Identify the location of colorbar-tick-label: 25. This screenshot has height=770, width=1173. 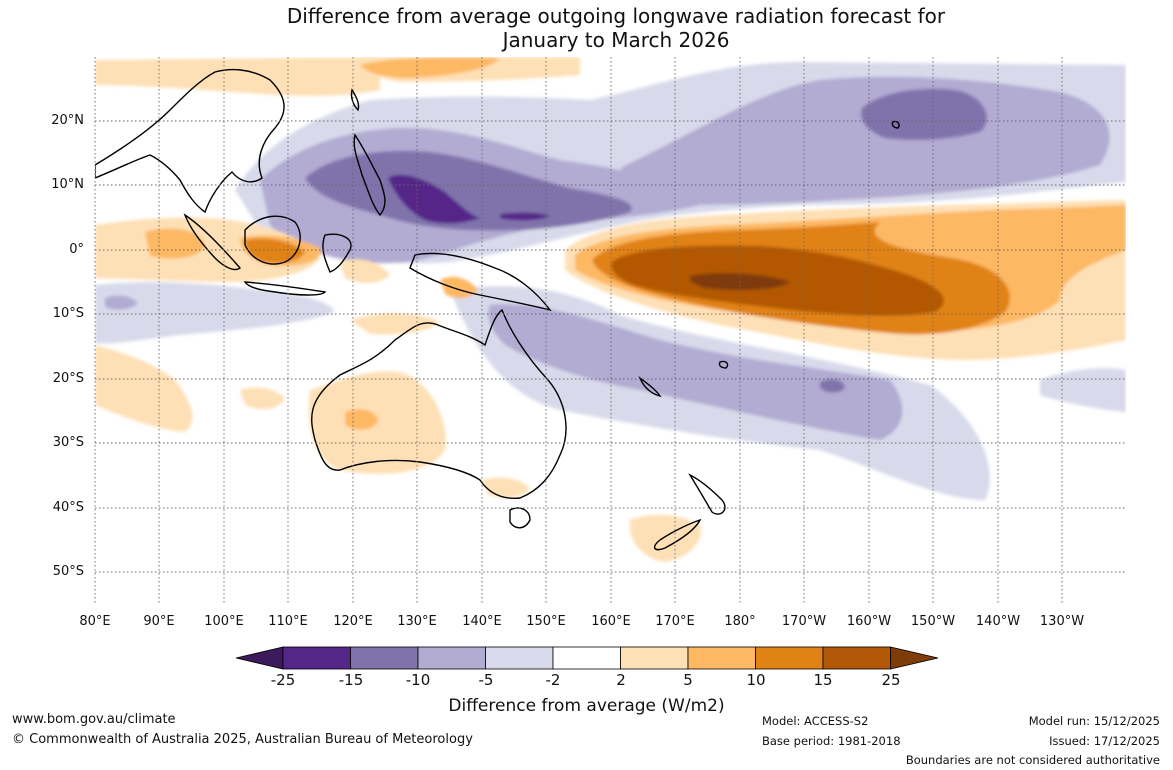
(891, 680).